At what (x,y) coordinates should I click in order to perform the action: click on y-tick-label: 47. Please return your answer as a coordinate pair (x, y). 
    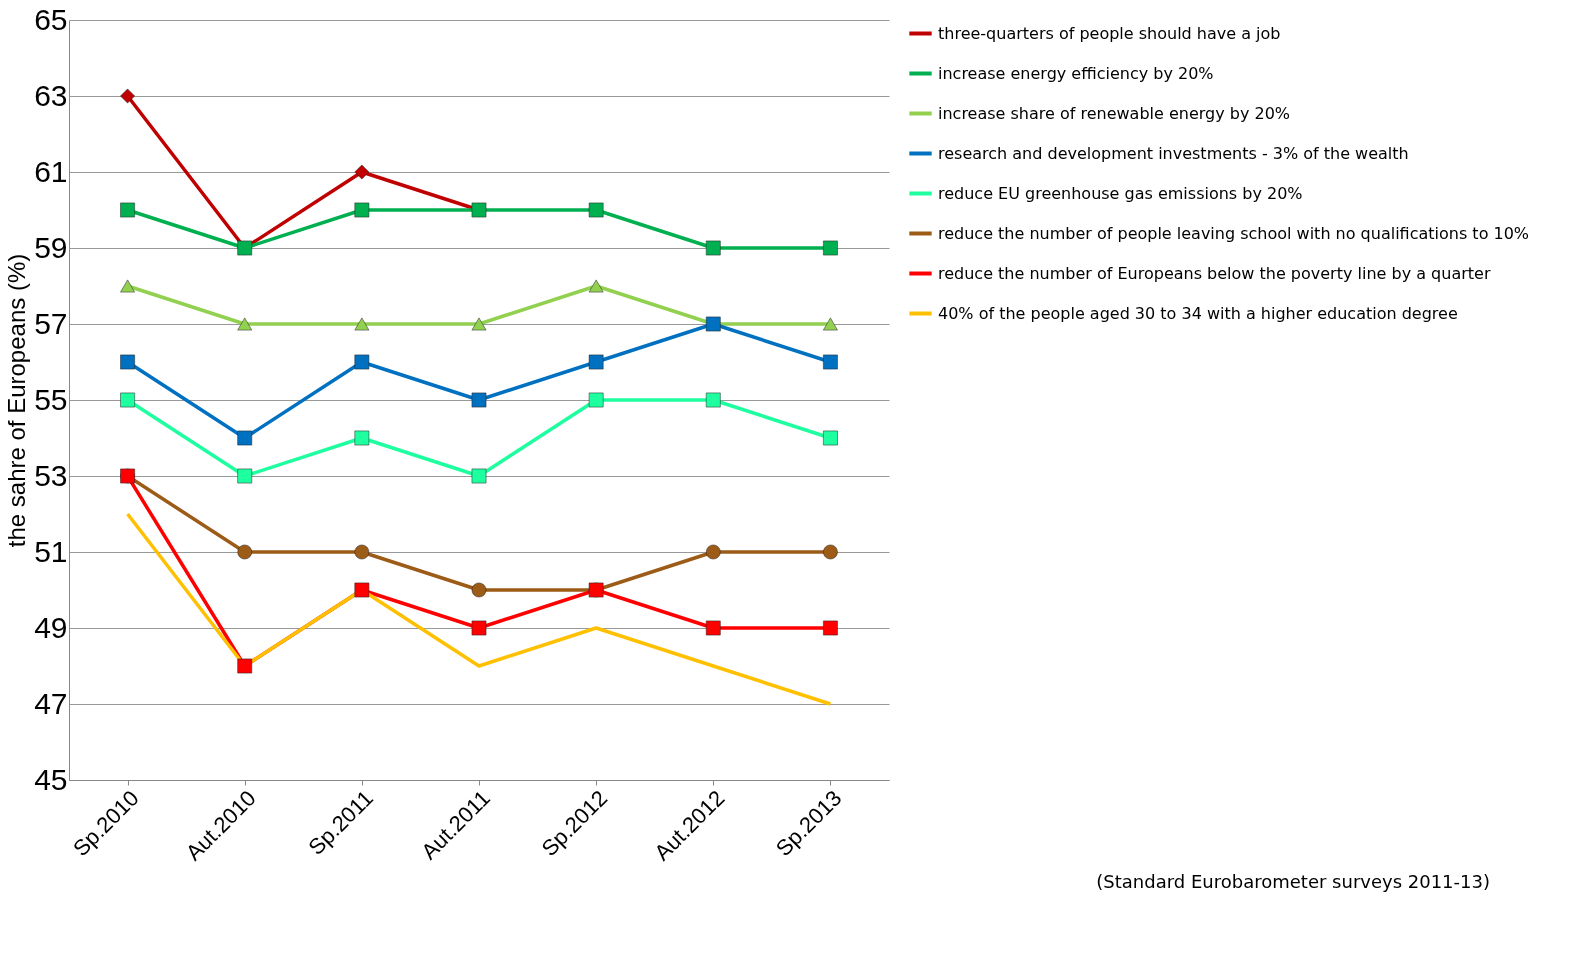
    Looking at the image, I should click on (51, 703).